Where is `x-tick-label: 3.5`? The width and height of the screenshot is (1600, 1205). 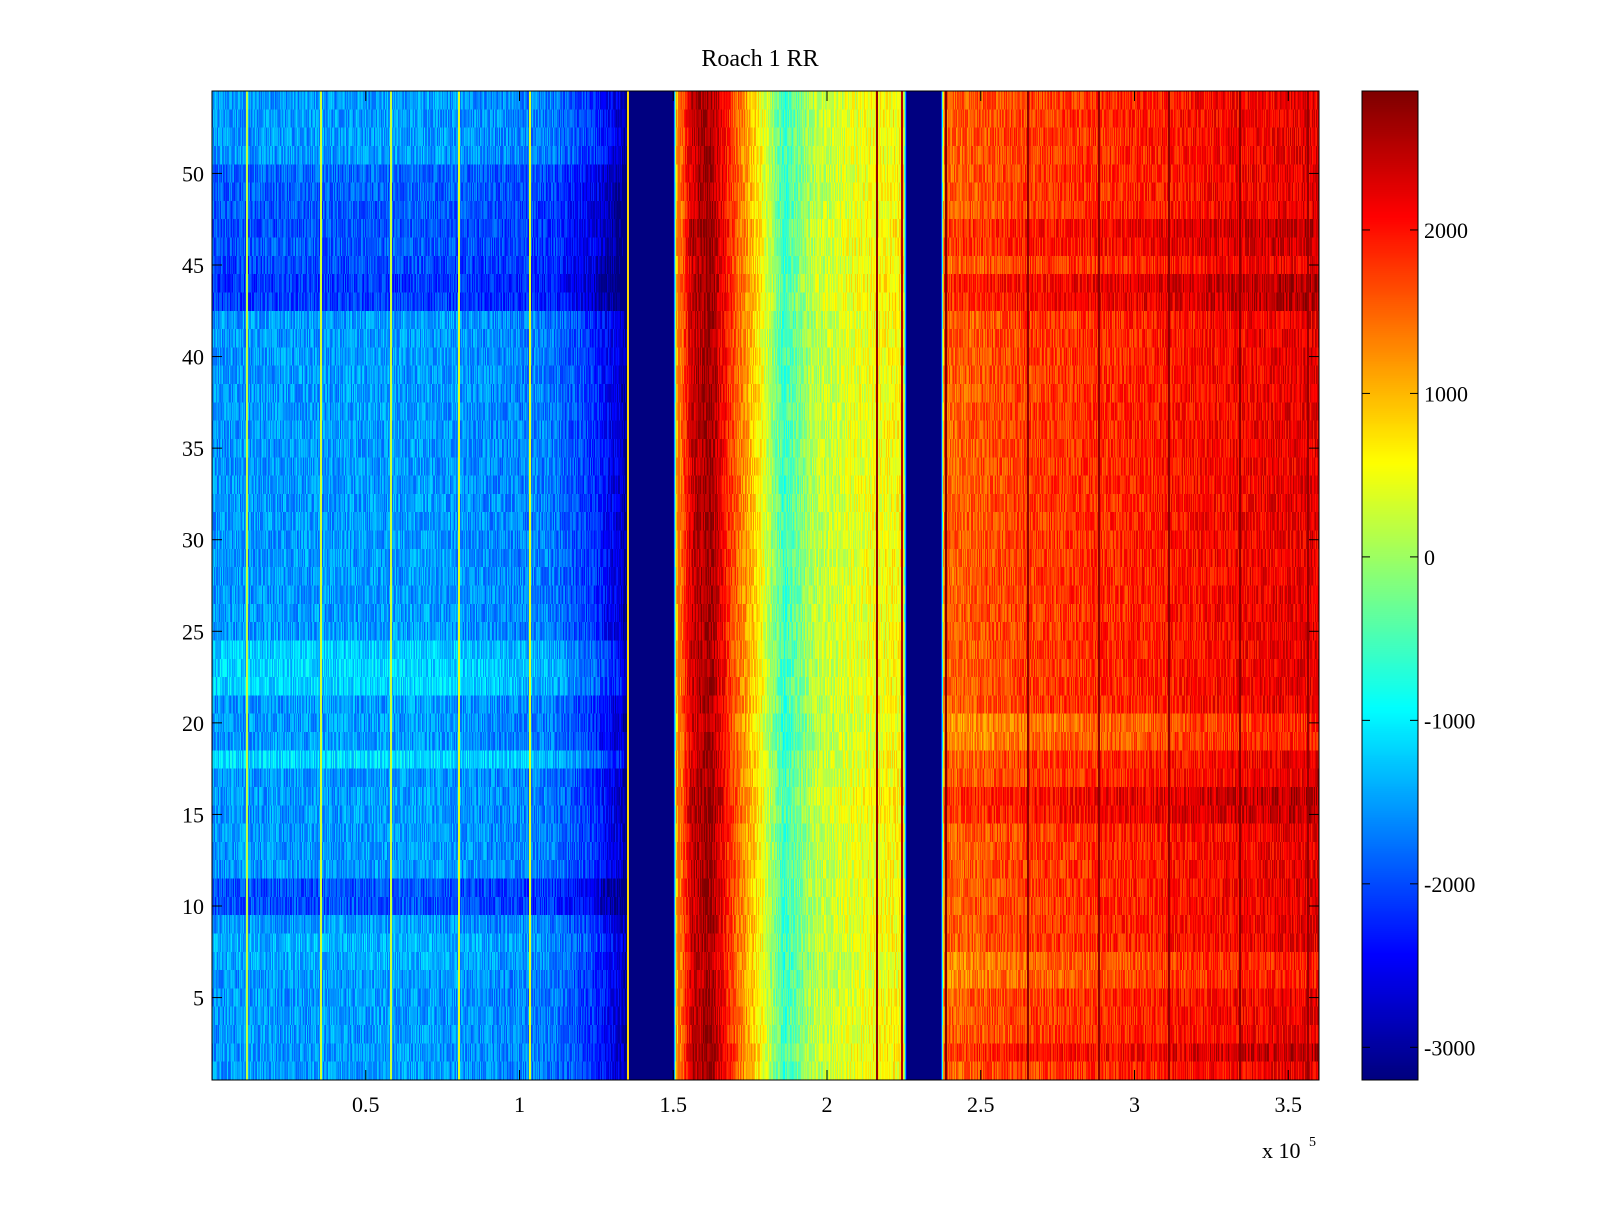
x-tick-label: 3.5 is located at coordinates (1289, 1104).